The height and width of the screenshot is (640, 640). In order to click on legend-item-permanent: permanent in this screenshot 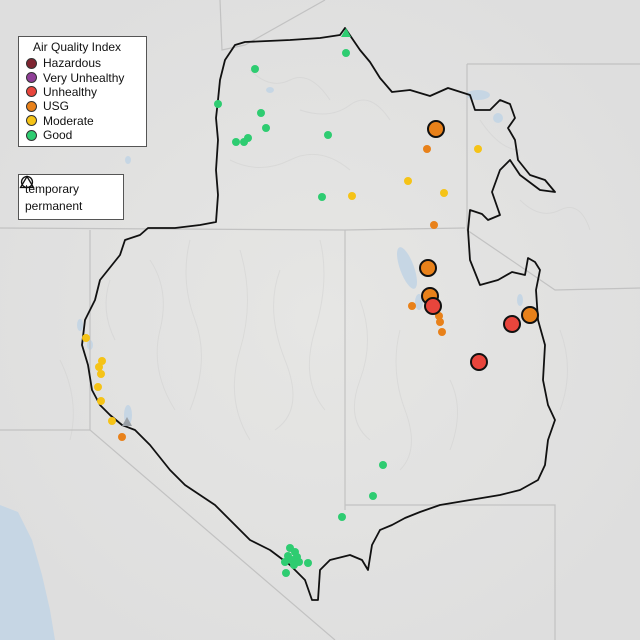, I will do `click(68, 194)`.